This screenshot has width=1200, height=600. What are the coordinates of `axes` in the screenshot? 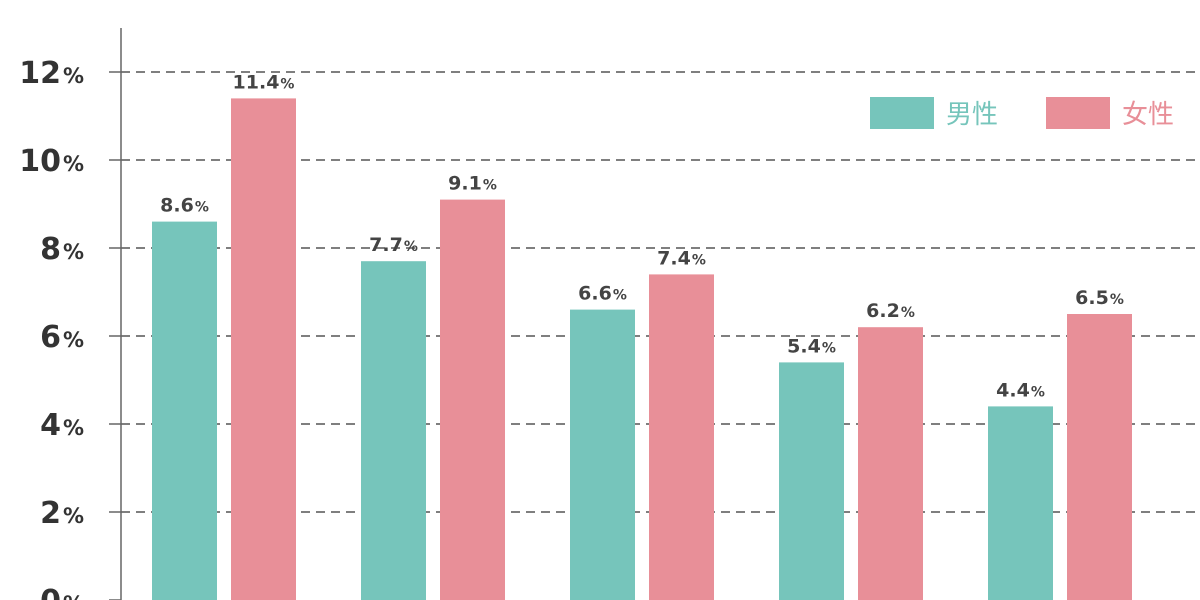 It's located at (115, 314).